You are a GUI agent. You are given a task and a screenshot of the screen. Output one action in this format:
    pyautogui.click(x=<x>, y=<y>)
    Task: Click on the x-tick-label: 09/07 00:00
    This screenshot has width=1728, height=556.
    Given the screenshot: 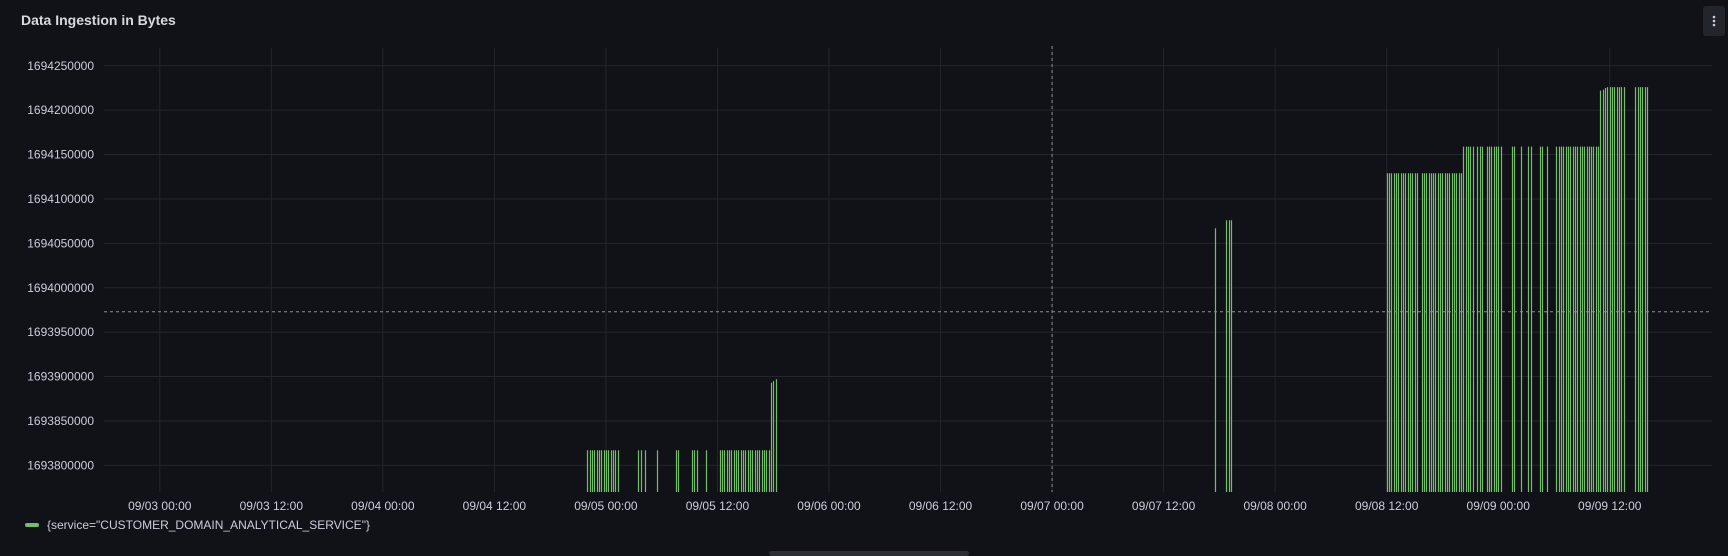 What is the action you would take?
    pyautogui.click(x=1052, y=505)
    